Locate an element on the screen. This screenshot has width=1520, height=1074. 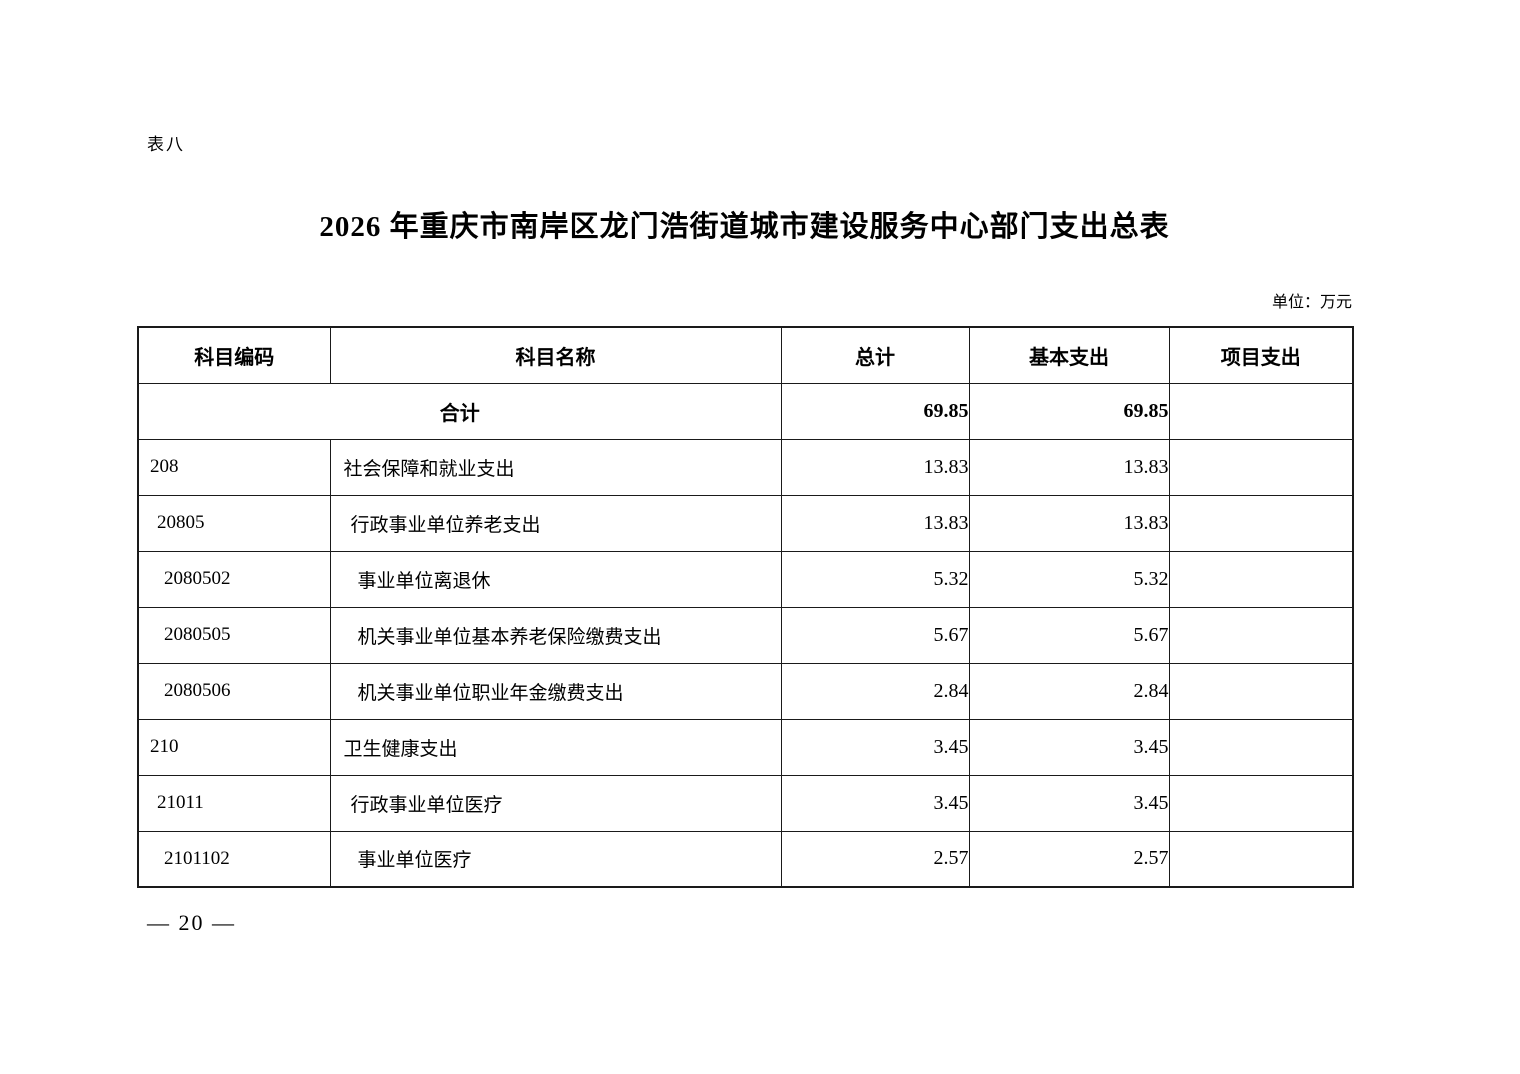
subject-name: 事业单位离退休 is located at coordinates (555, 579).